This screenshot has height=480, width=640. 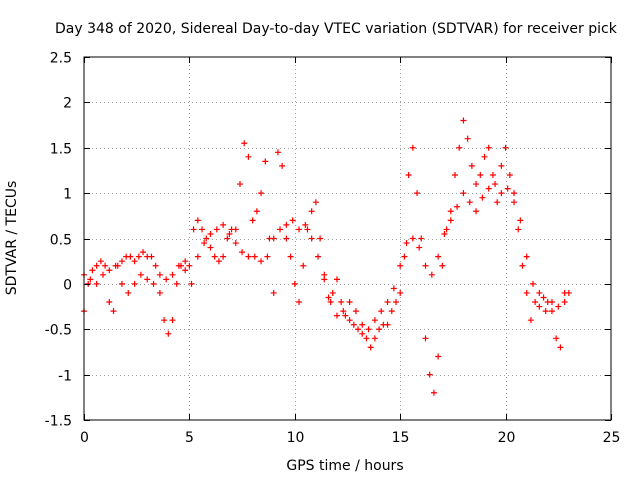 What do you see at coordinates (67, 286) in the screenshot?
I see `y-tick-label: 0` at bounding box center [67, 286].